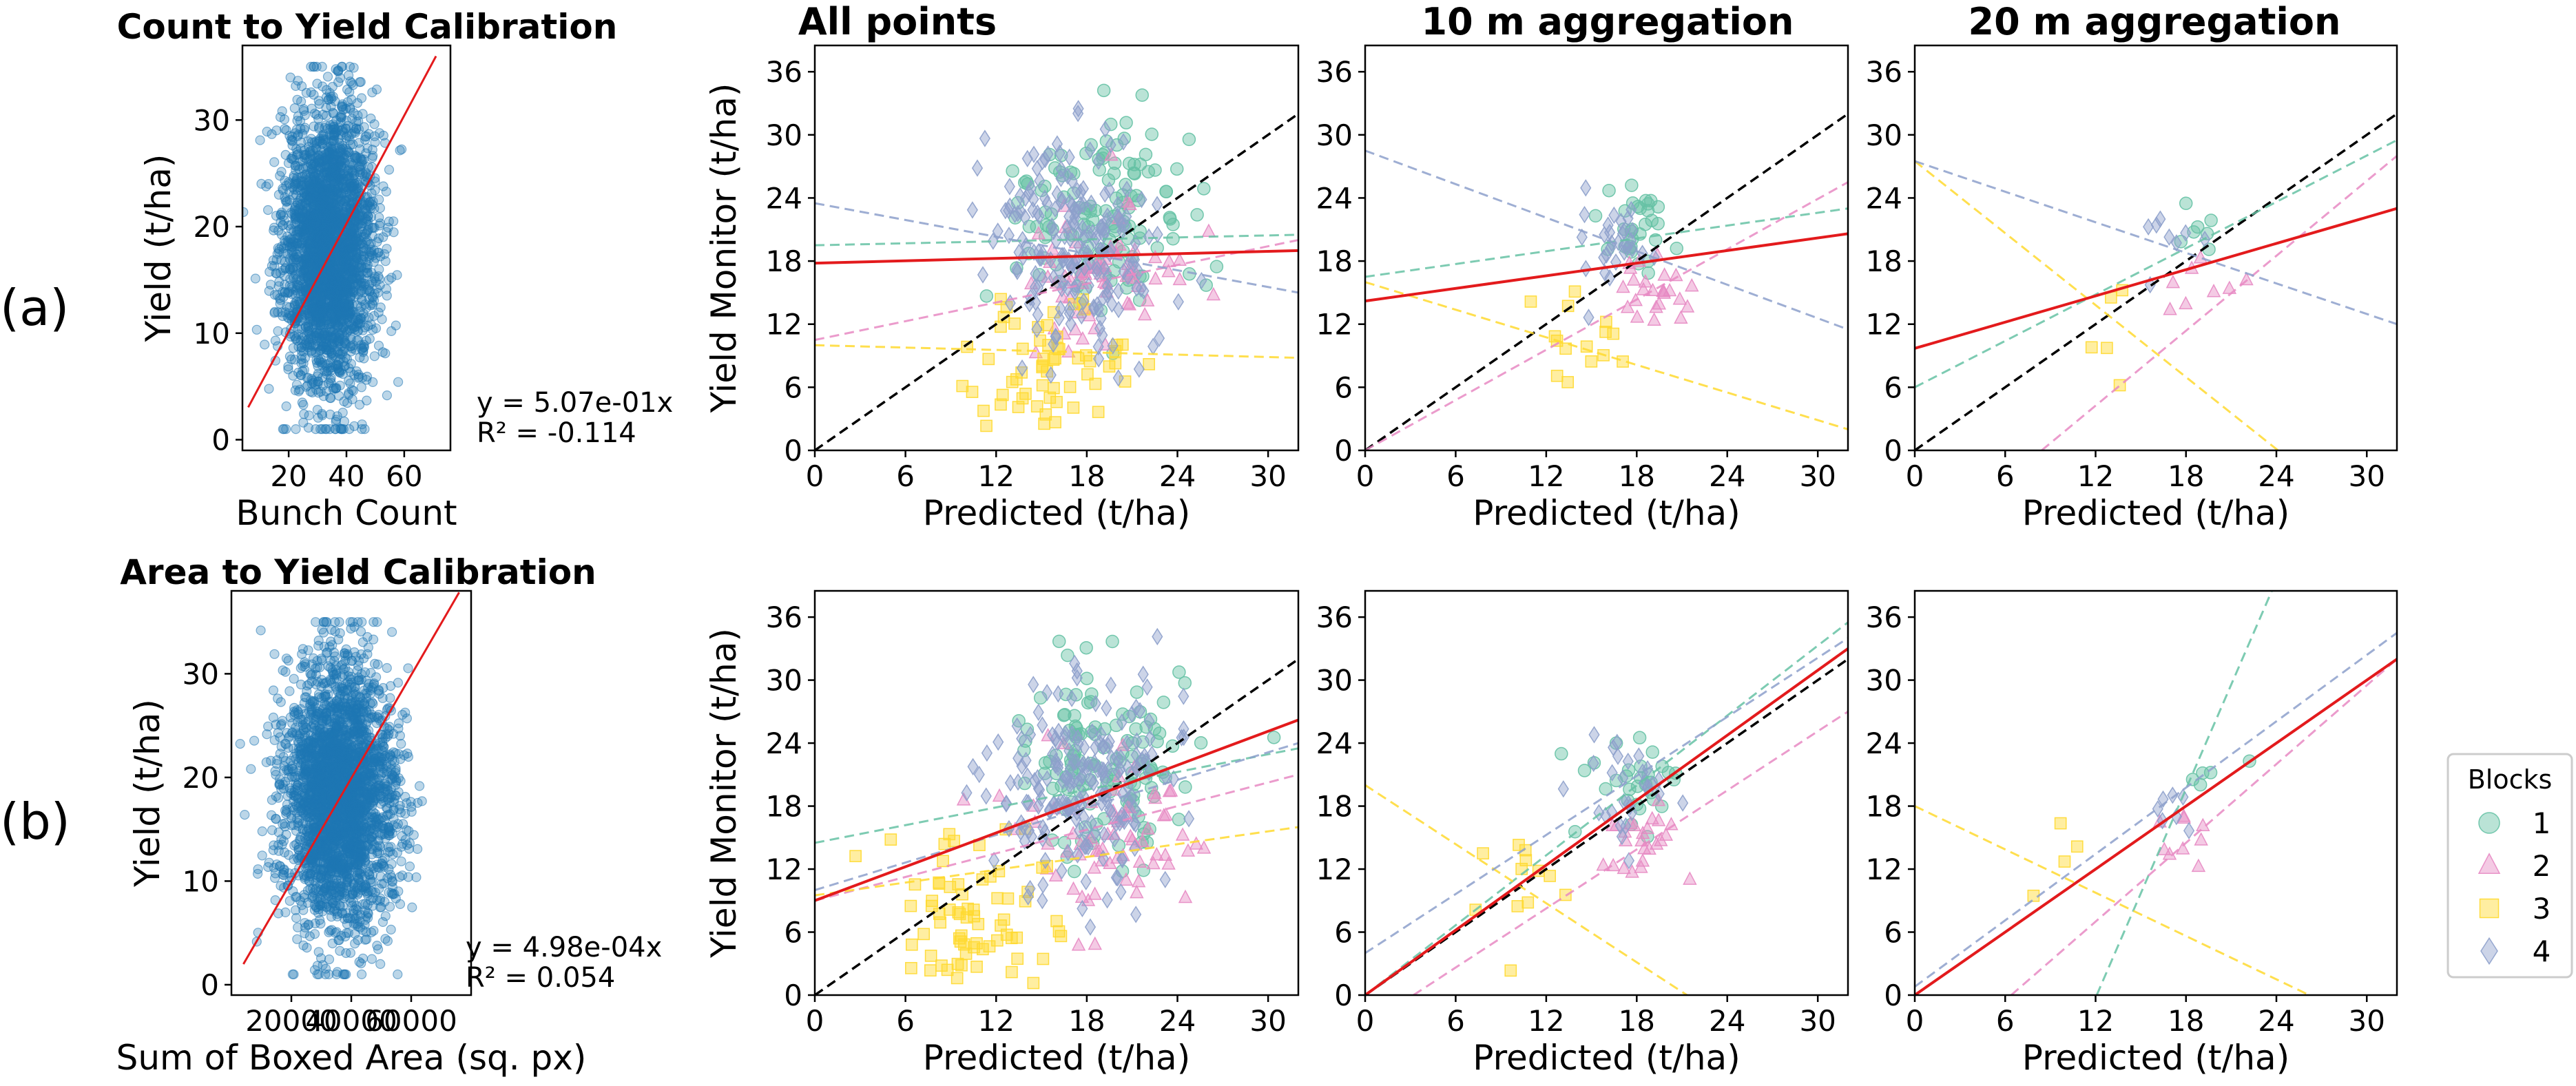  What do you see at coordinates (898, 21) in the screenshot?
I see `col-title-all-points: All points` at bounding box center [898, 21].